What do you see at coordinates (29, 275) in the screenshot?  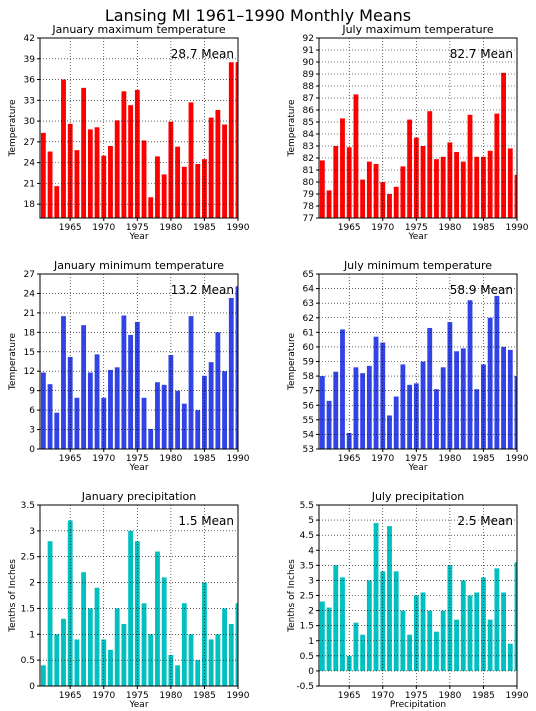 I see `y-tick-label: 27` at bounding box center [29, 275].